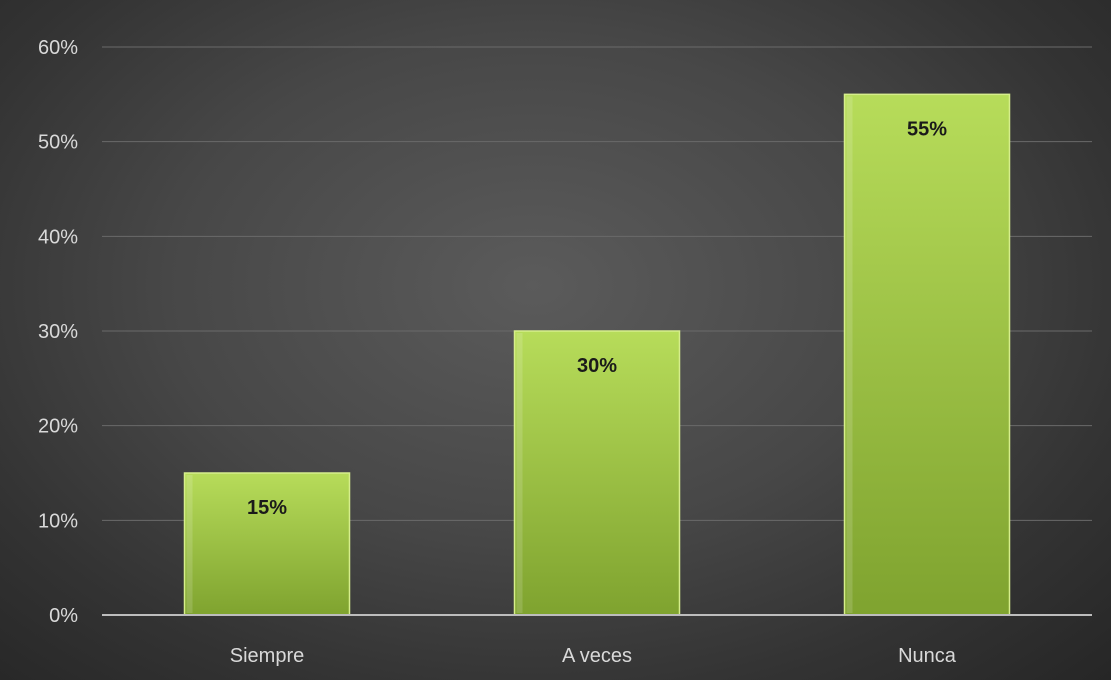  What do you see at coordinates (927, 354) in the screenshot?
I see `bar-nunca` at bounding box center [927, 354].